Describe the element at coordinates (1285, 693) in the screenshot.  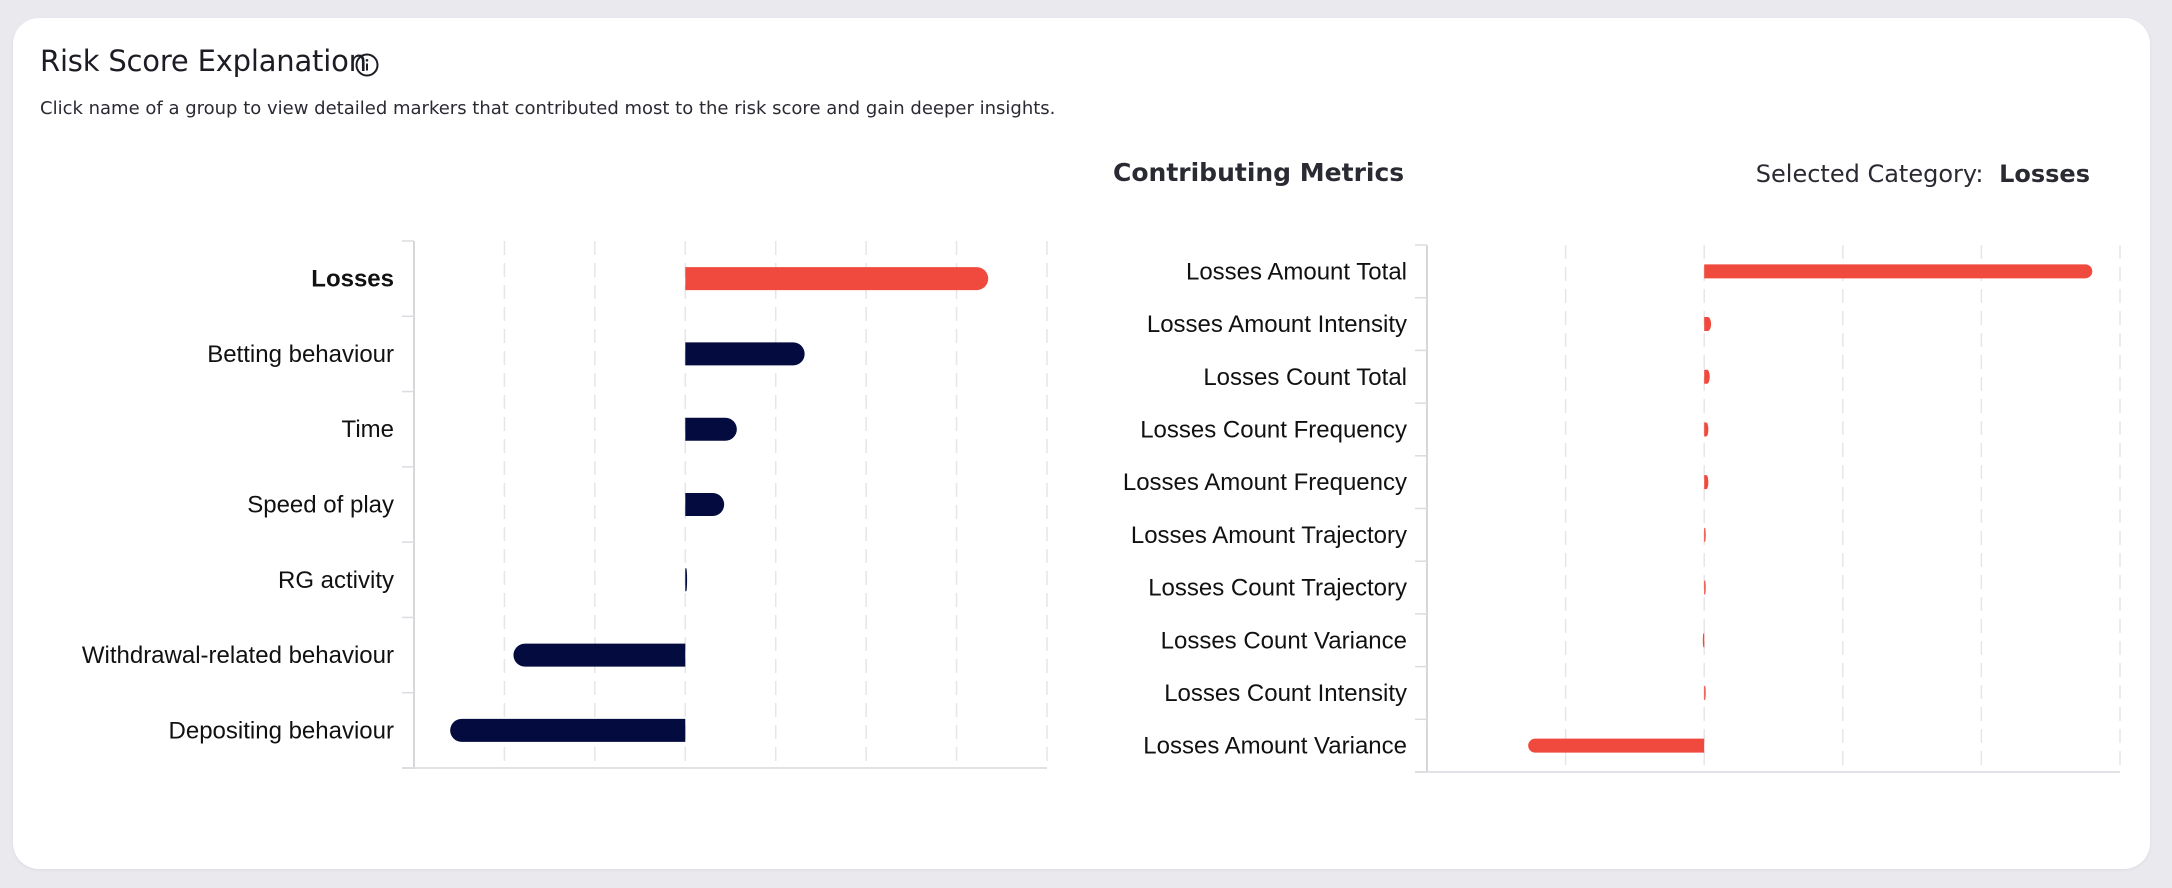
I see `metric-label: Losses Count Intensity` at that location.